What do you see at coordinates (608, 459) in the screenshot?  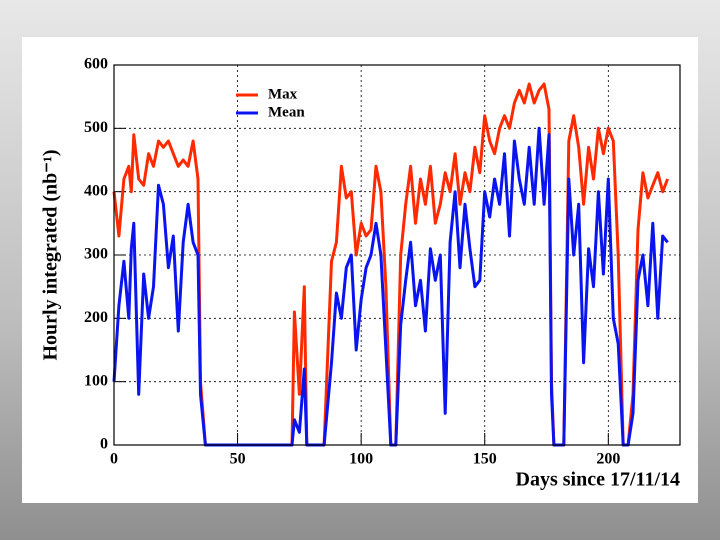 I see `x-tick-label: 200` at bounding box center [608, 459].